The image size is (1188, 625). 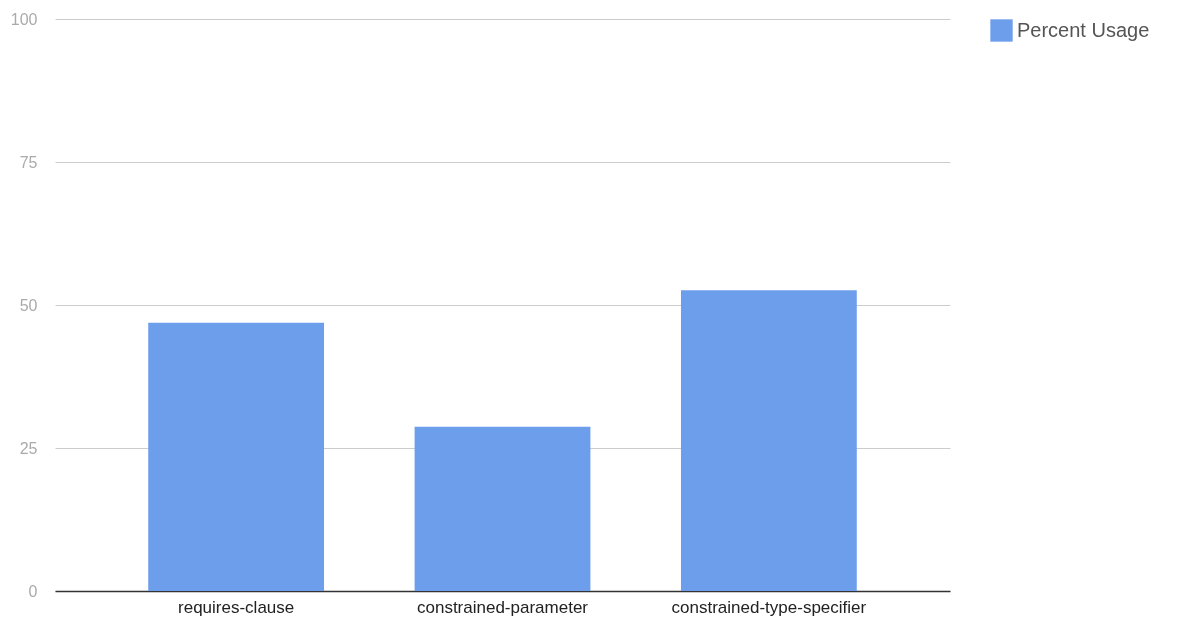 I want to click on y-tick-label: 0, so click(x=33, y=591).